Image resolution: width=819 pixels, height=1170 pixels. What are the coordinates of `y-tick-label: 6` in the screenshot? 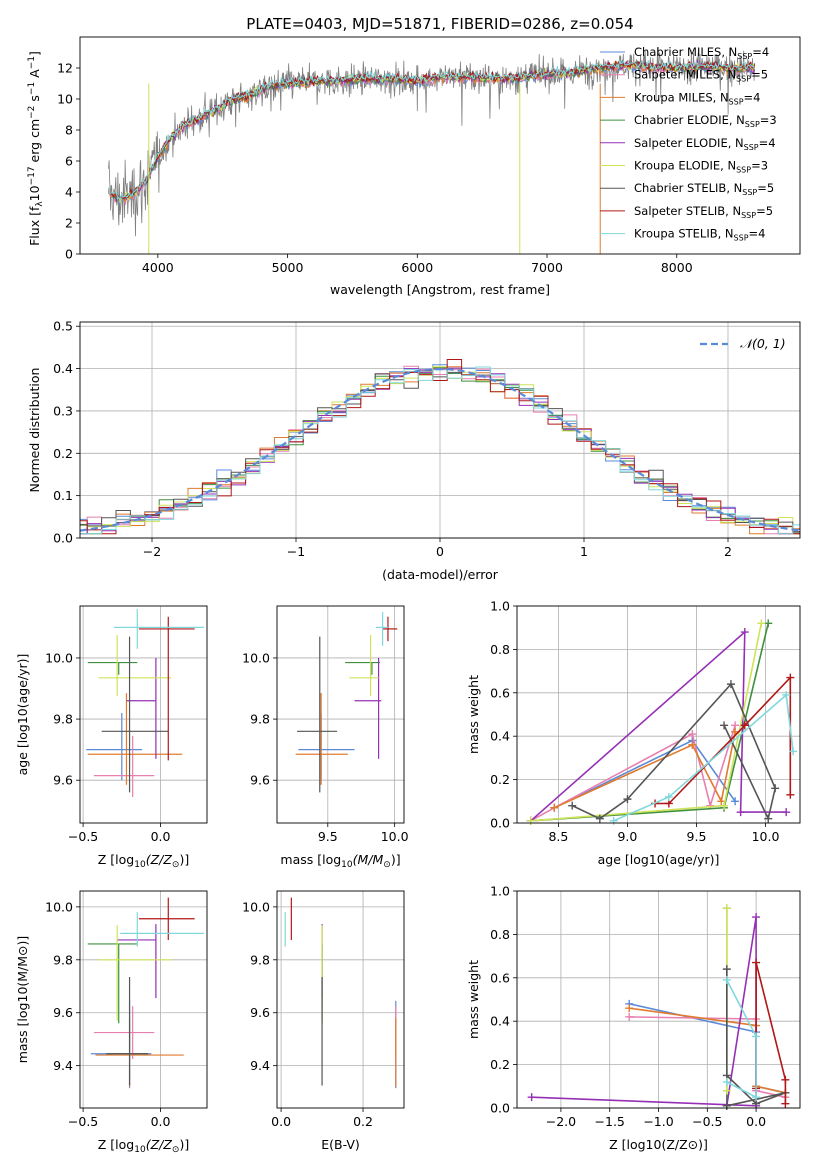 It's located at (69, 161).